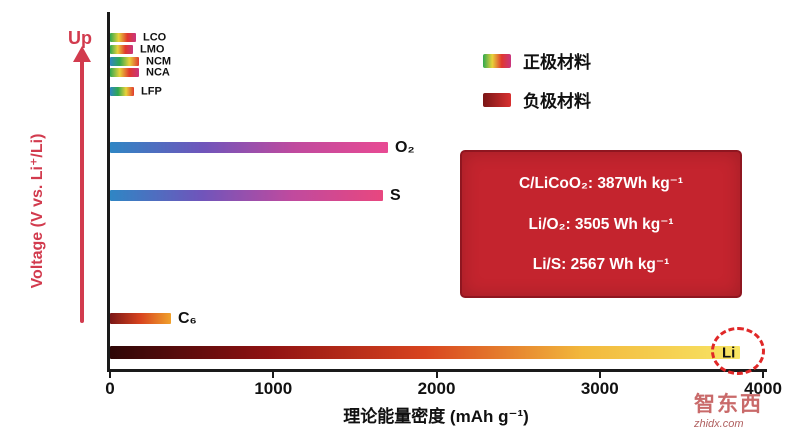  Describe the element at coordinates (395, 195) in the screenshot. I see `bar-label-S: S` at that location.